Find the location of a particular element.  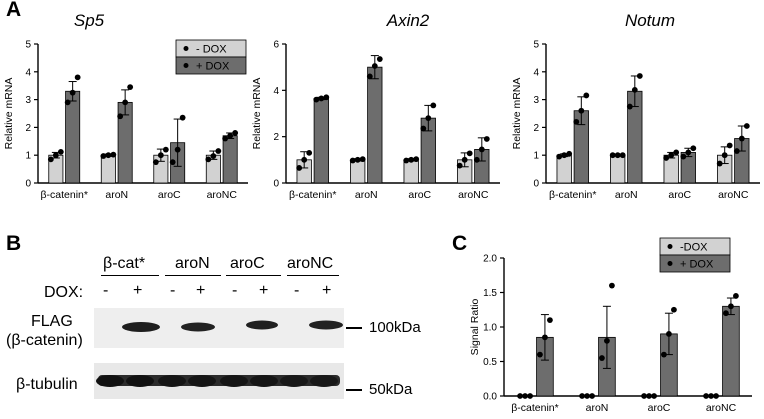

y-tick-label: 3 is located at coordinates (28, 100).